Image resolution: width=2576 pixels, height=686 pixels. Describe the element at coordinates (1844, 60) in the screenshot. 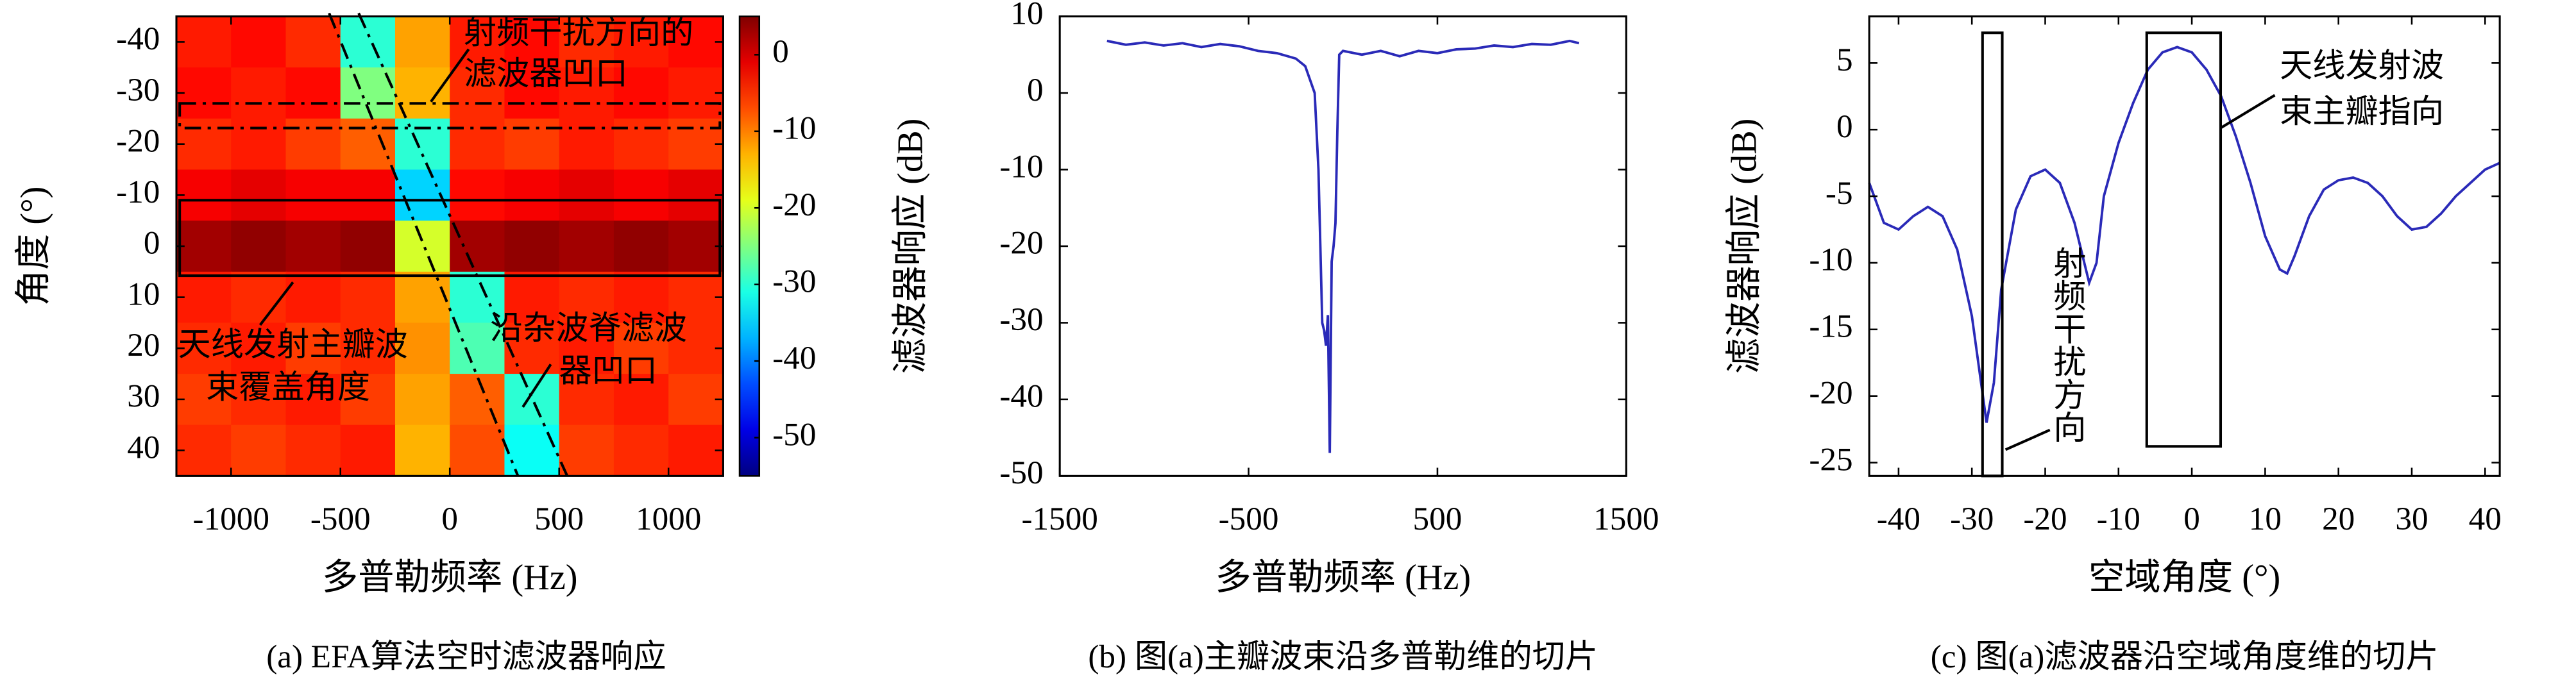

I see `y-tick-label: 5` at that location.